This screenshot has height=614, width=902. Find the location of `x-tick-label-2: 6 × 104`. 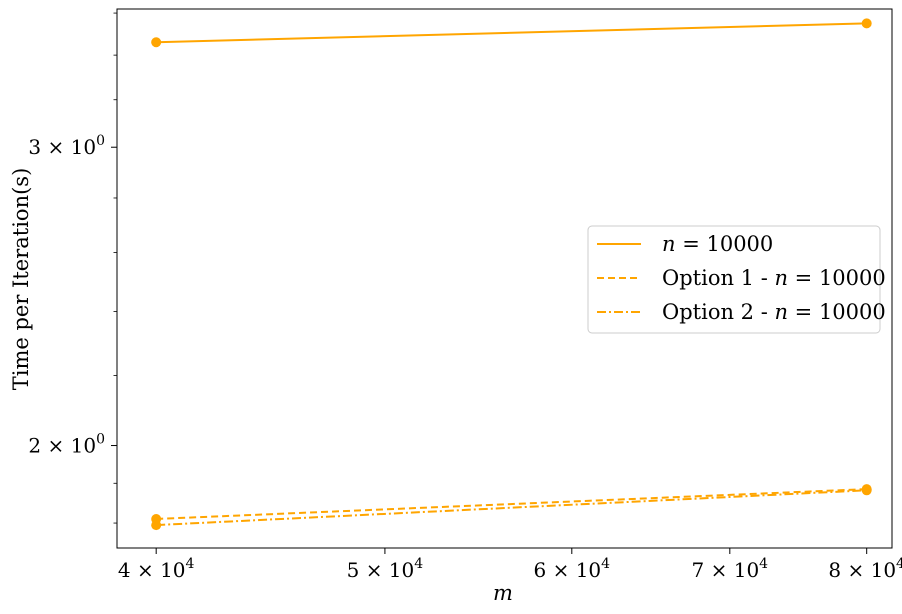

x-tick-label-2: 6 × 104 is located at coordinates (572, 569).